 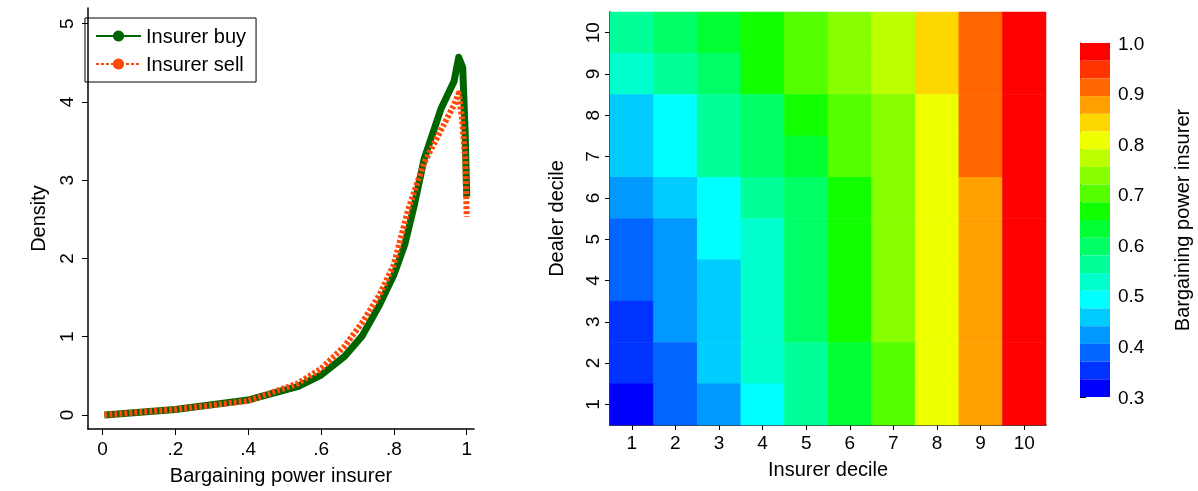 I want to click on x-tick-label: 3, so click(x=719, y=442).